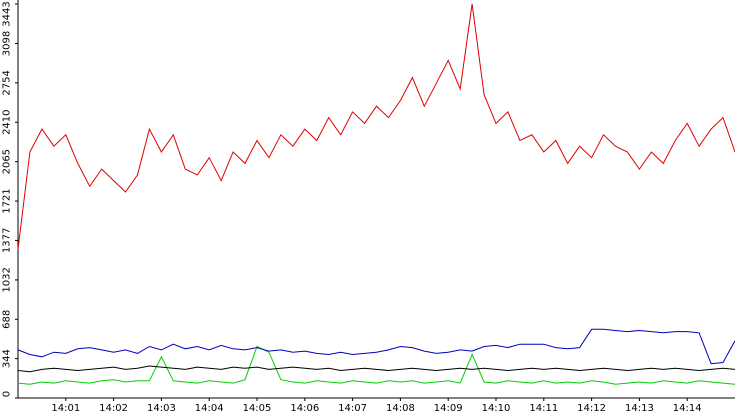 This screenshot has width=735, height=415. I want to click on x-tick-label: 14:03, so click(161, 408).